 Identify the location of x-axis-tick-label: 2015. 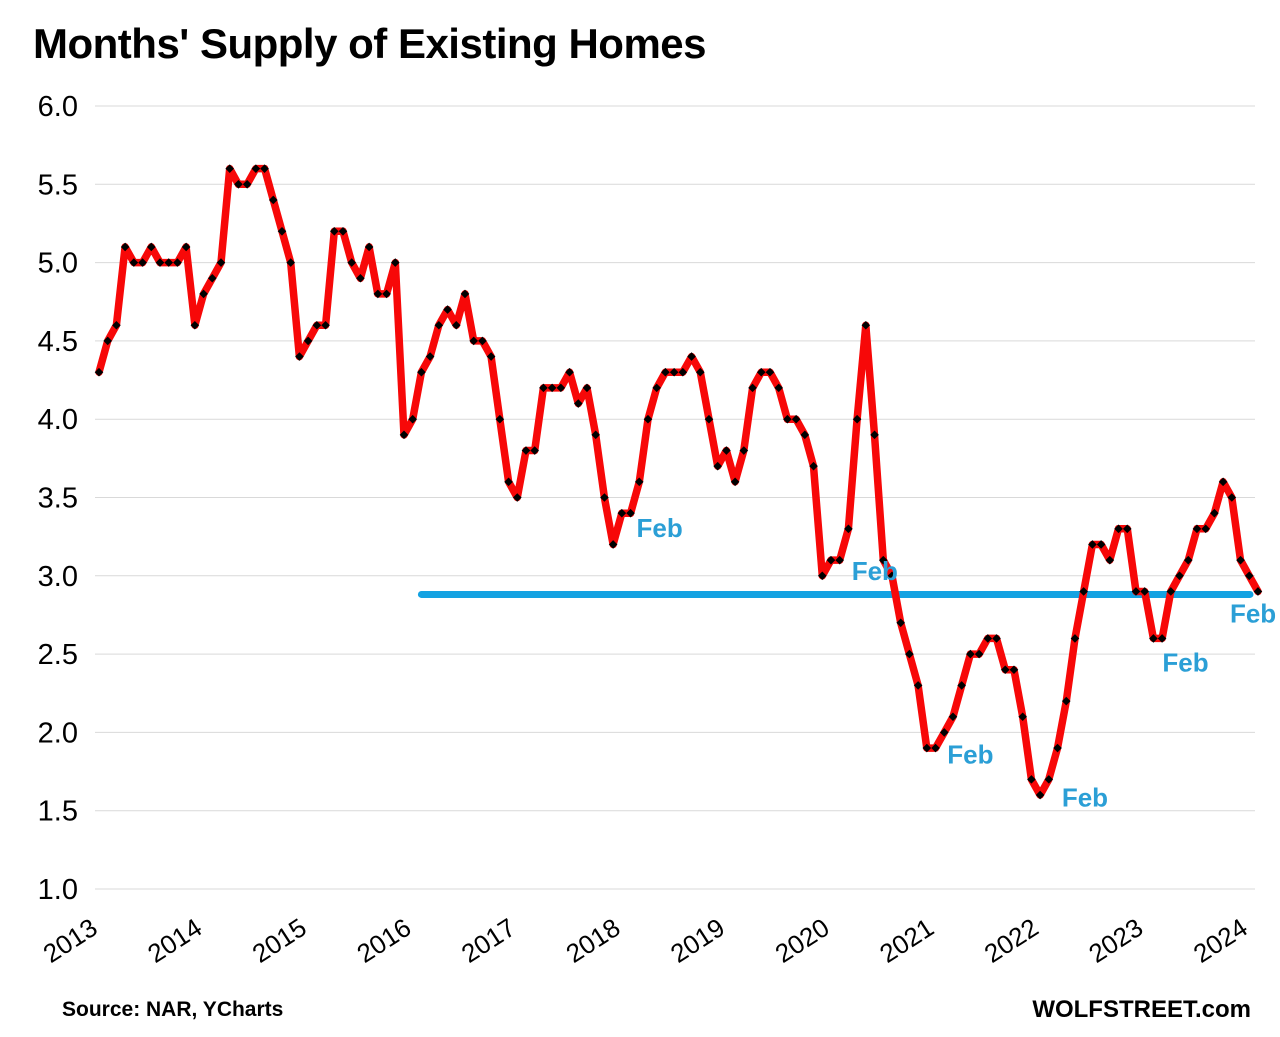
(279, 940).